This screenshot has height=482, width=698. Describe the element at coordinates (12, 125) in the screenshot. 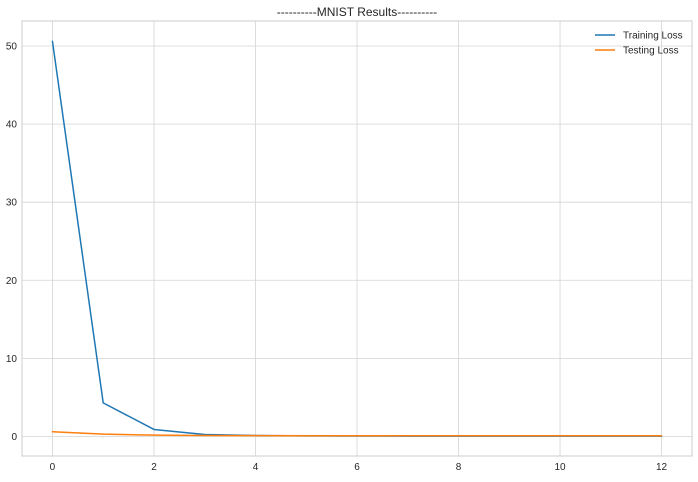

I see `y-tick-label: 40` at that location.